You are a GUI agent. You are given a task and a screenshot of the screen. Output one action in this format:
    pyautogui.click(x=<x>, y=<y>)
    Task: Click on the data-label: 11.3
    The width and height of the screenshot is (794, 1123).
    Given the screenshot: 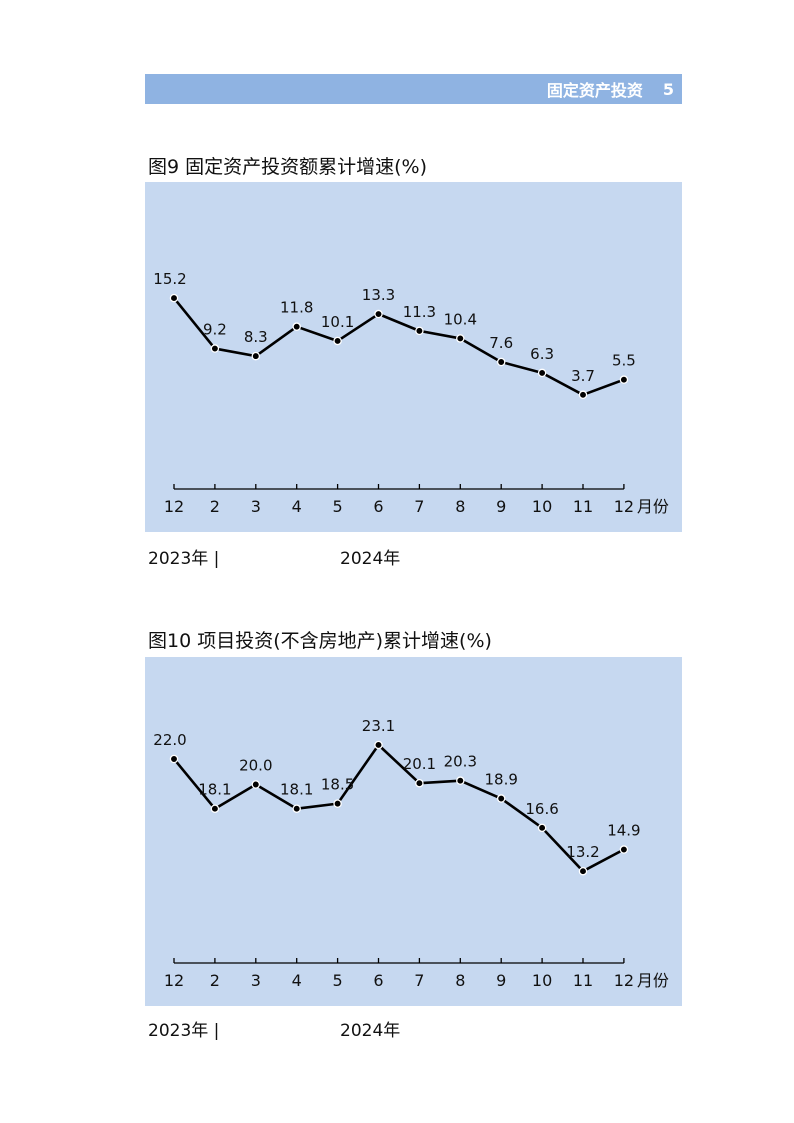 What is the action you would take?
    pyautogui.click(x=419, y=312)
    